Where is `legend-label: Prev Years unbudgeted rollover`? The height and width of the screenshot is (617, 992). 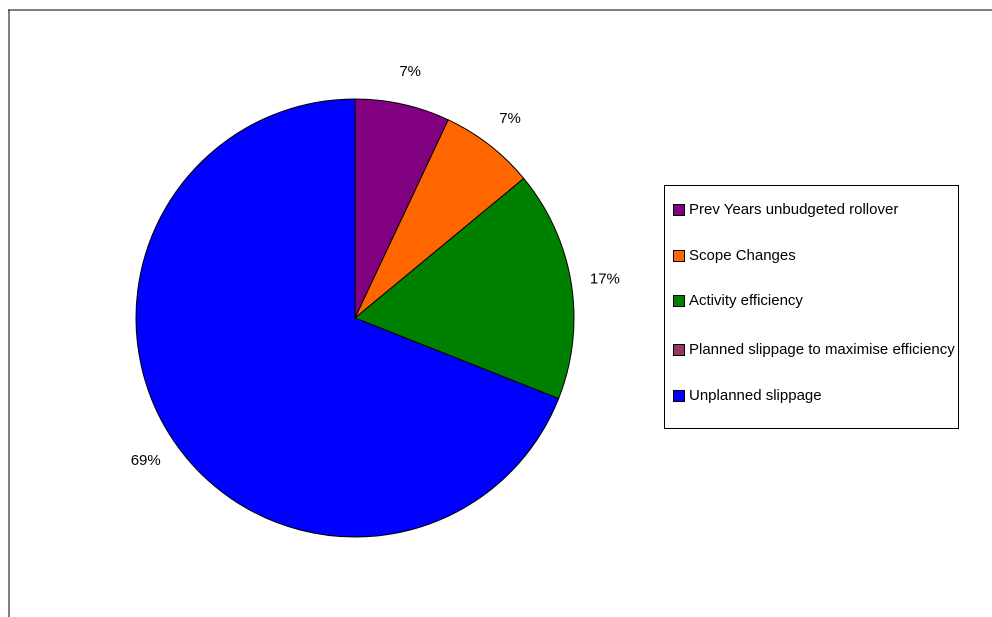
legend-label: Prev Years unbudgeted rollover is located at coordinates (824, 209).